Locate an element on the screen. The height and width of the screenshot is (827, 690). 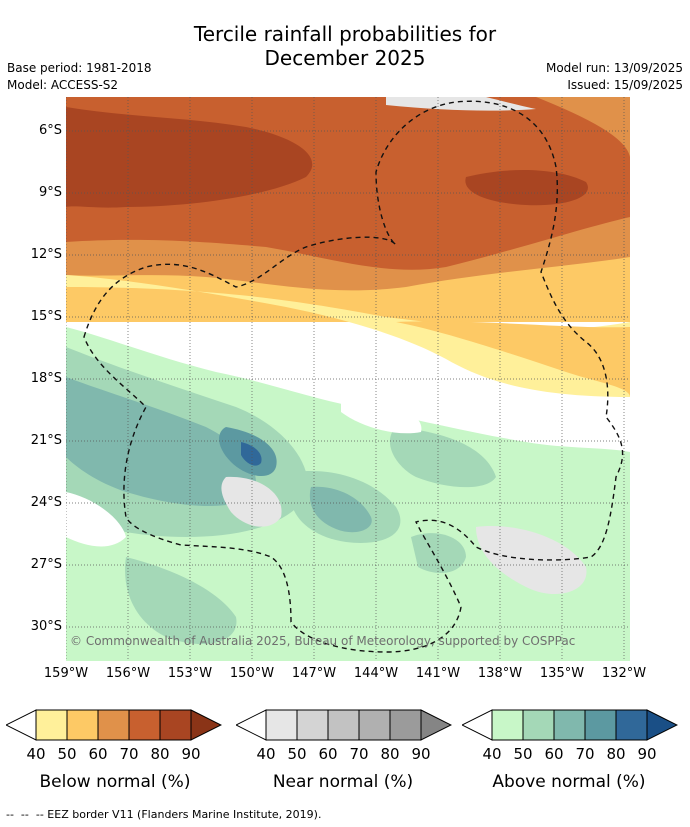
legend-near-normal is located at coordinates (343, 727).